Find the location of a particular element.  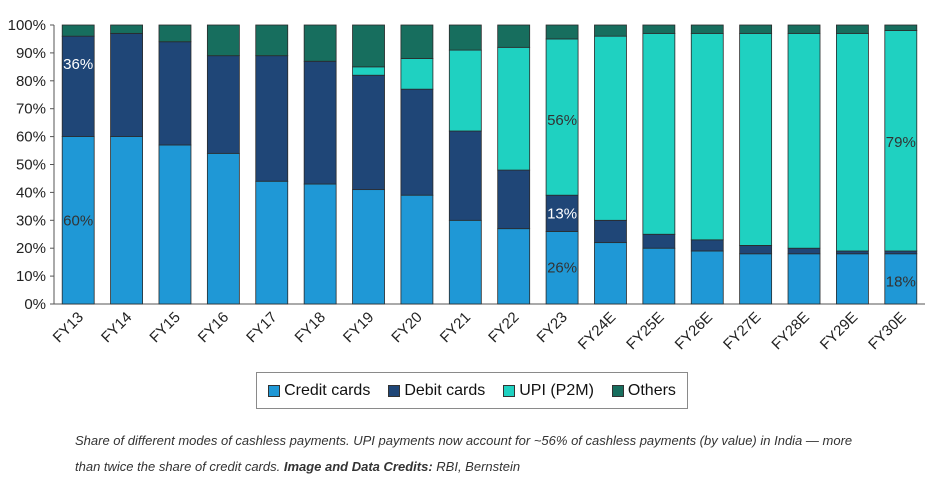

bar-others-fy13 is located at coordinates (78, 30).